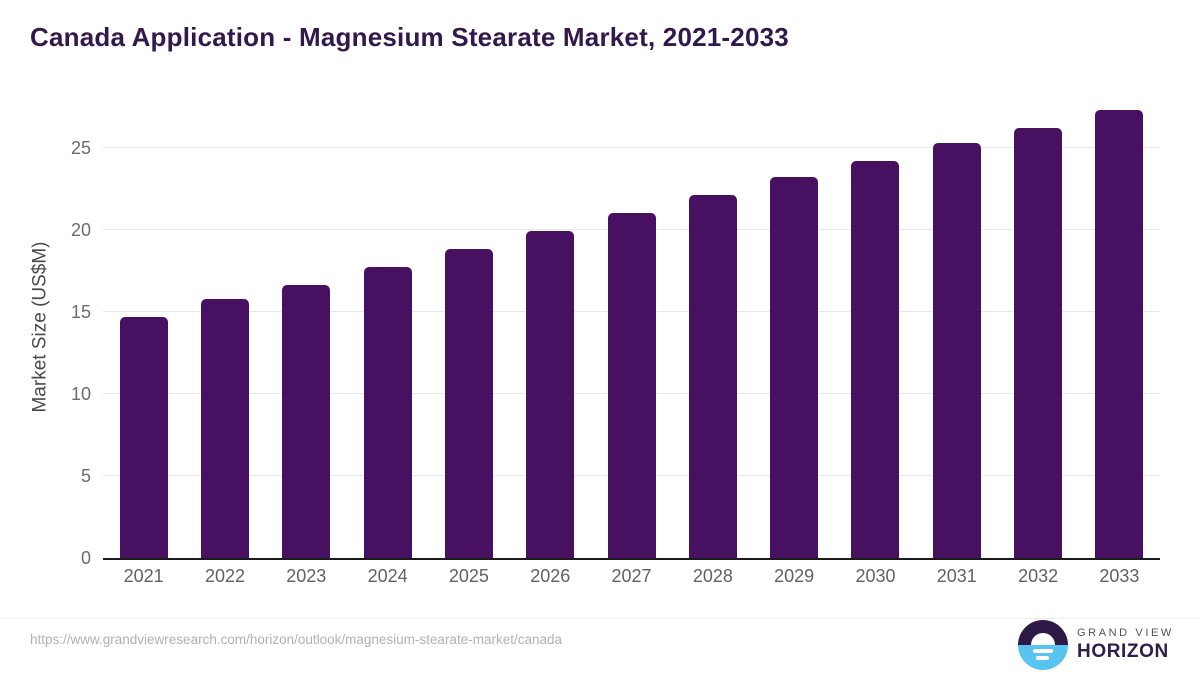  I want to click on bar-2022, so click(224, 428).